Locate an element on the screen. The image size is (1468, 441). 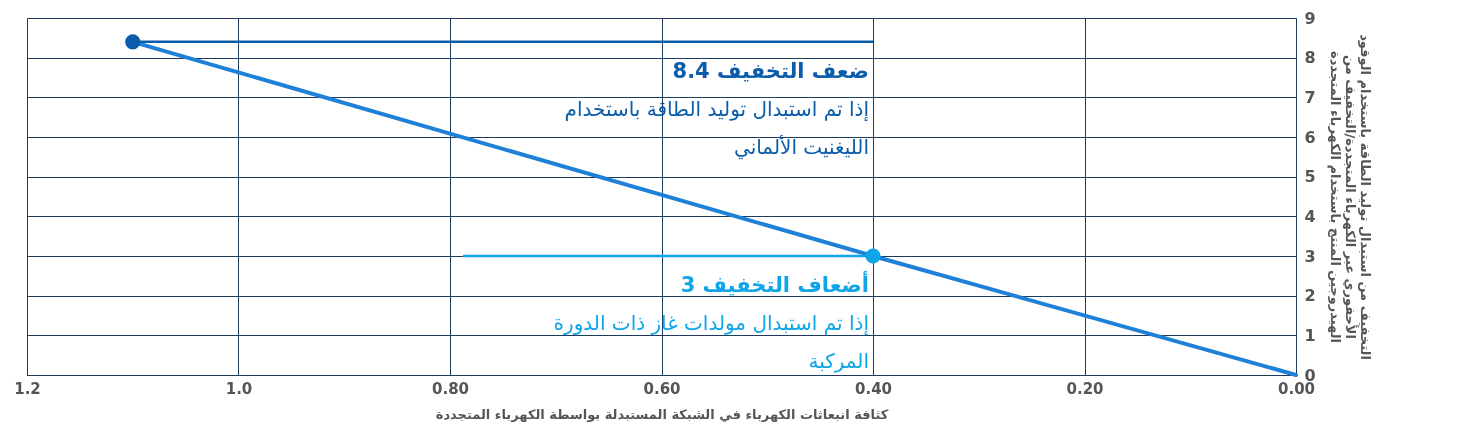
y-tick-label: 6 is located at coordinates (1310, 137).